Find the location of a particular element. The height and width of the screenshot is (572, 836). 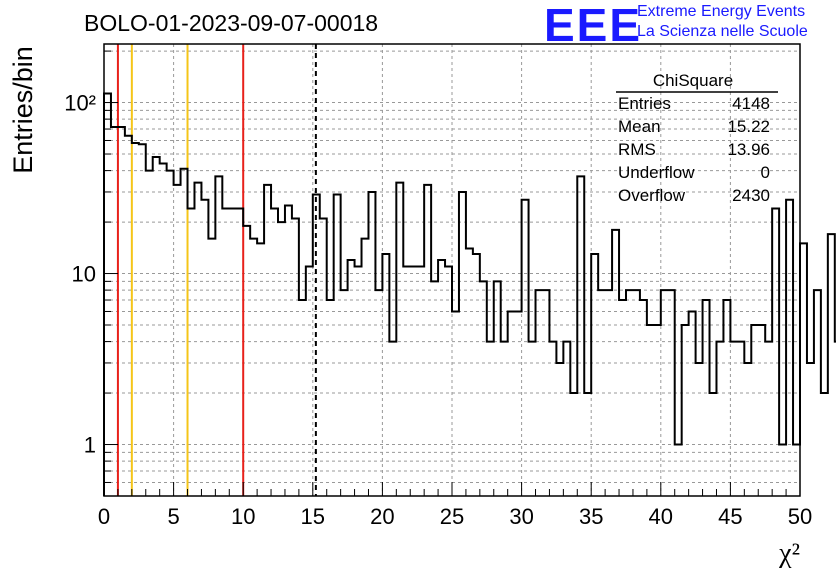

stat-label: Entries is located at coordinates (644, 103).